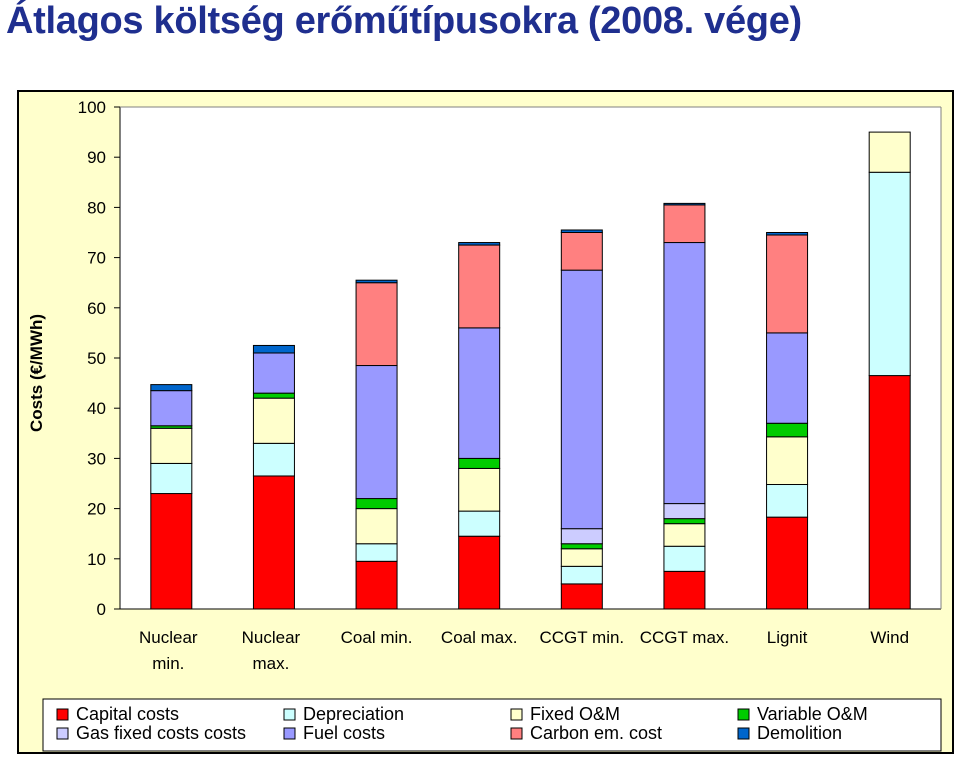 Image resolution: width=960 pixels, height=761 pixels. I want to click on y-tick-label: 90, so click(96, 157).